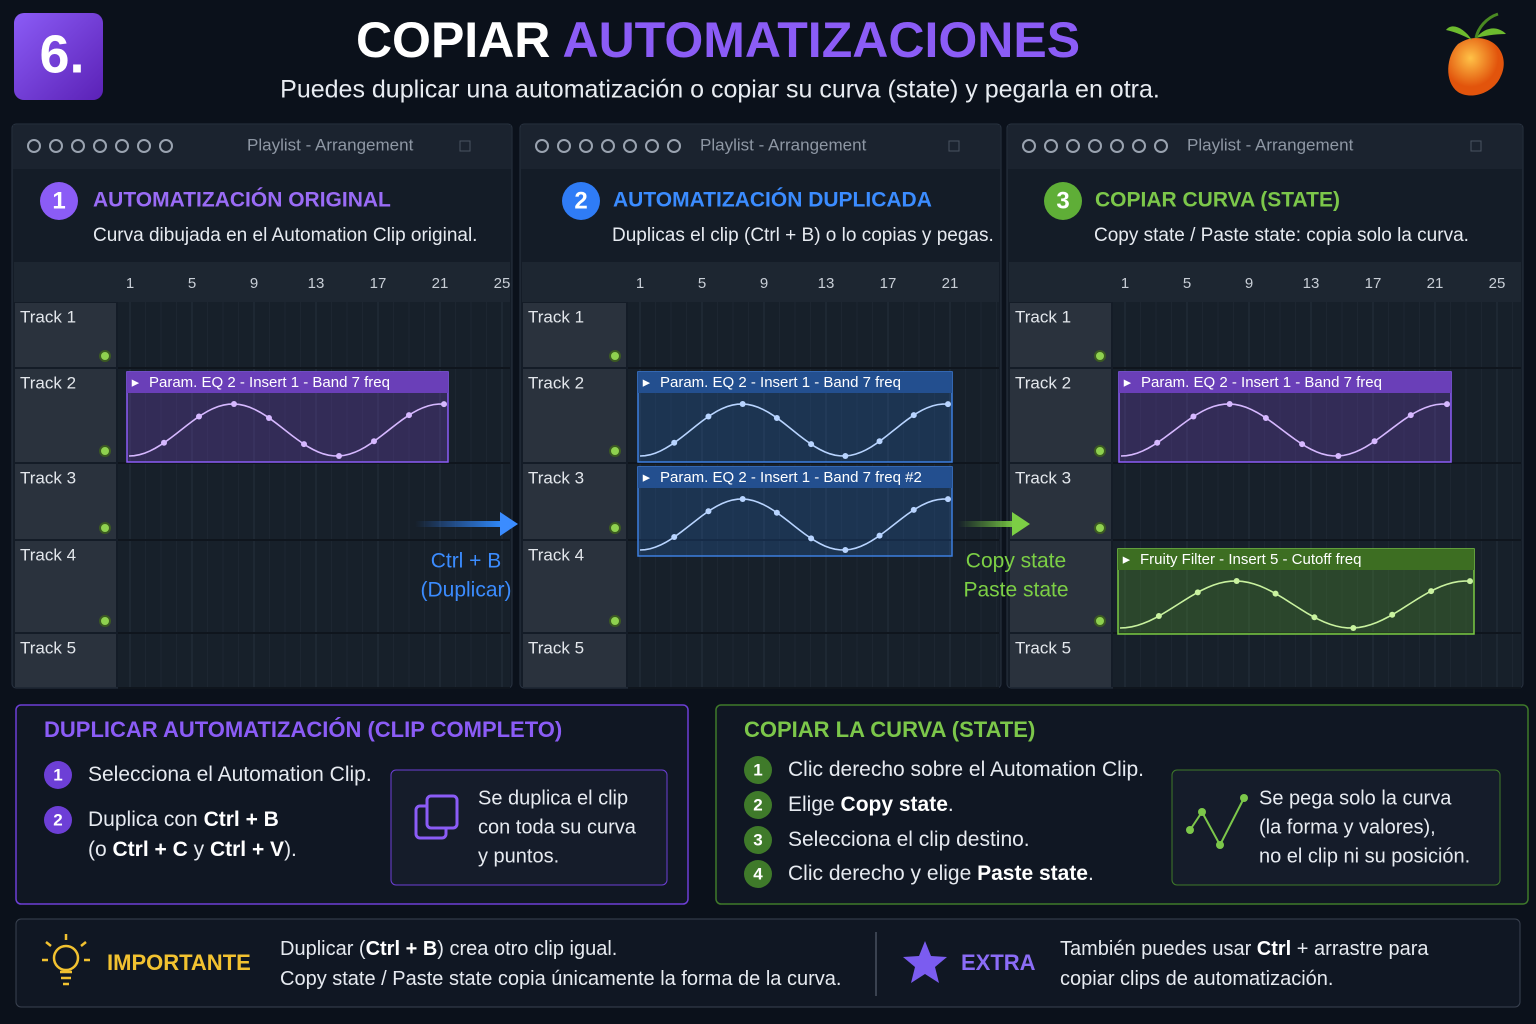  I want to click on ruler-number: 13, so click(316, 283).